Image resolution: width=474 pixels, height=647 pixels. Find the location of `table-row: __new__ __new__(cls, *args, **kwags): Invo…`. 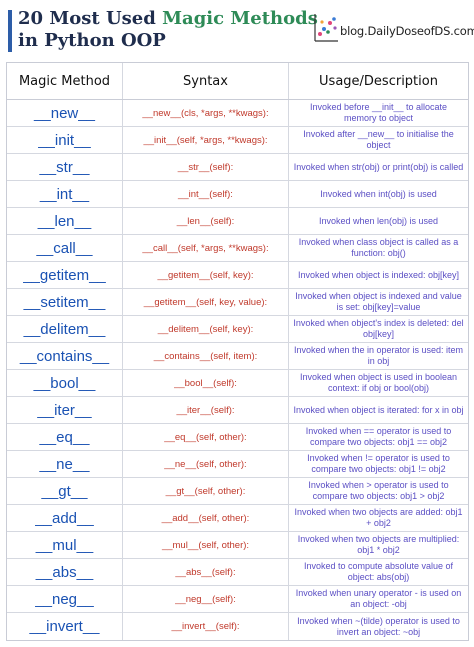

table-row: __new__ __new__(cls, *args, **kwags): Invo… is located at coordinates (237, 113).